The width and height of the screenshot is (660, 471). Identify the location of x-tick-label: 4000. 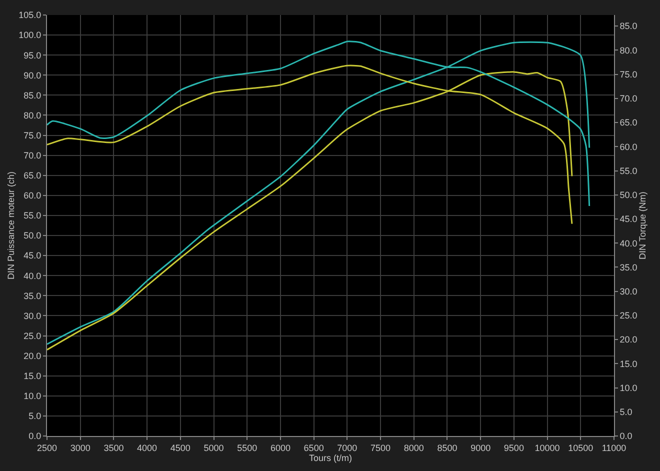
(147, 447).